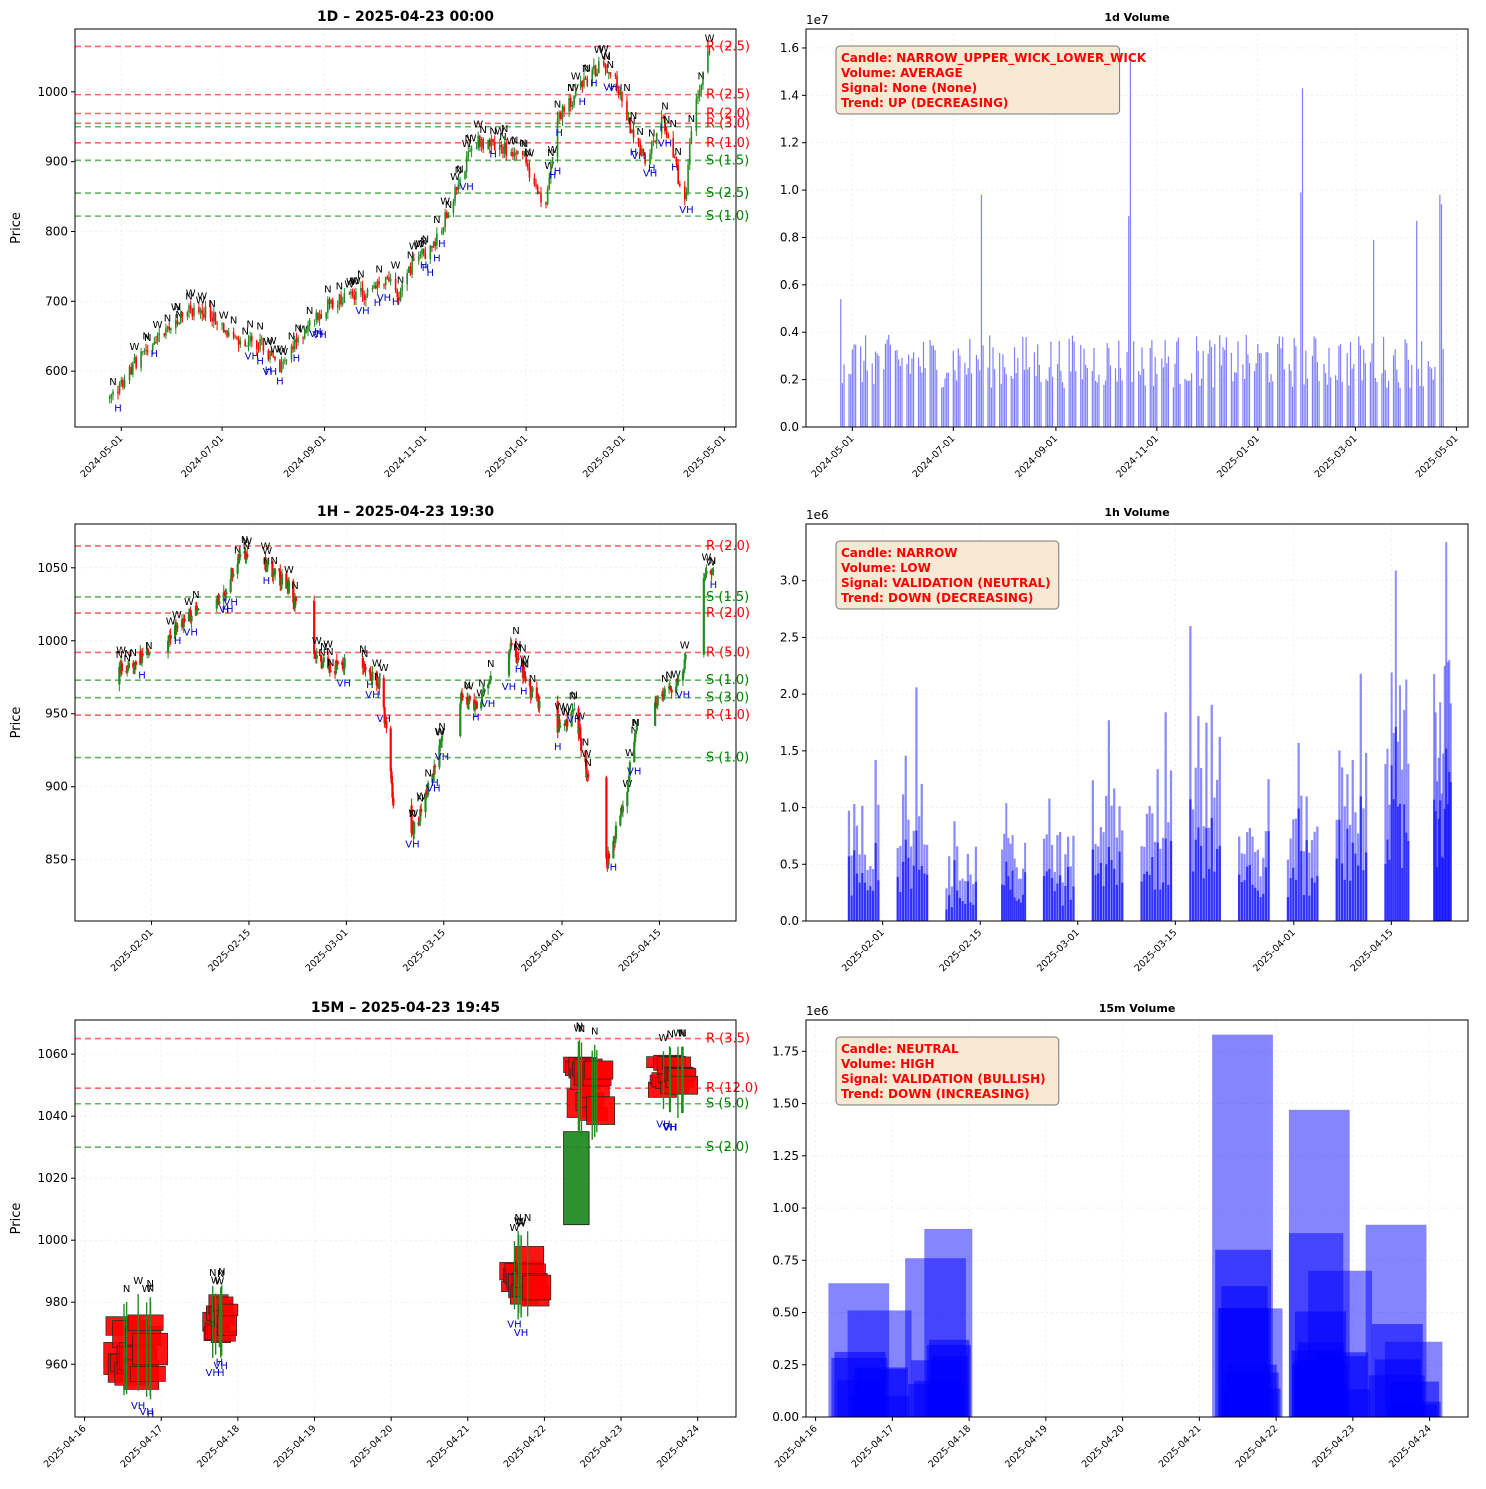 This screenshot has height=1489, width=1486. What do you see at coordinates (817, 20) in the screenshot?
I see `y-scale-label: 1e7` at bounding box center [817, 20].